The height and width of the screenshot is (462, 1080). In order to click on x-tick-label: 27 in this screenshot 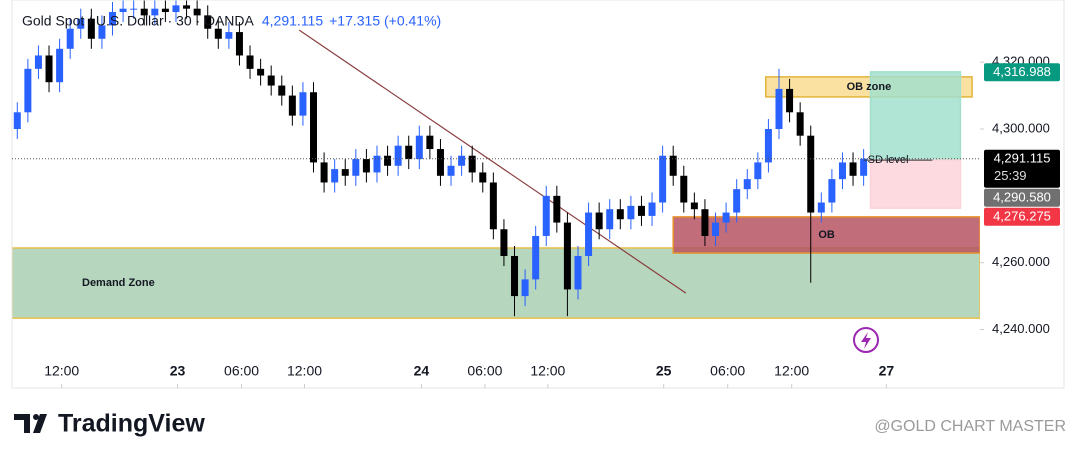, I will do `click(887, 371)`.